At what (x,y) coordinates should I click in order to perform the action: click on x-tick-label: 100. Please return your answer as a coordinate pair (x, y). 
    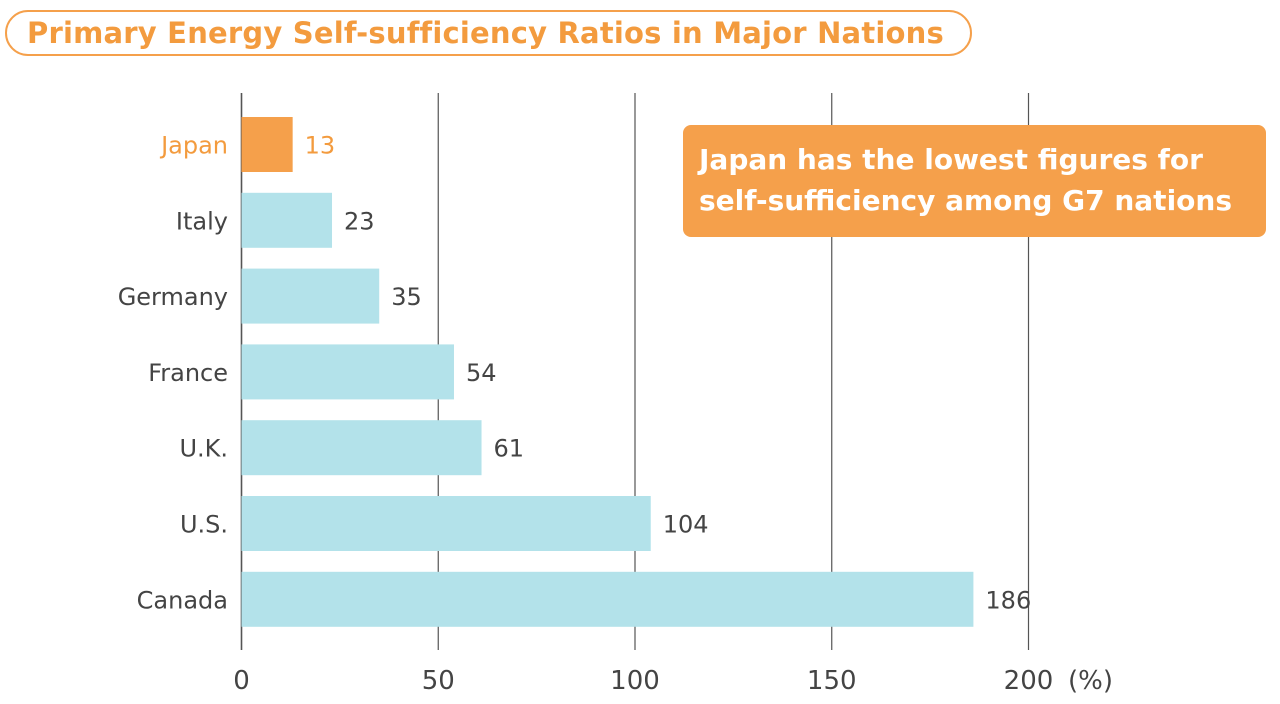
    Looking at the image, I should click on (635, 681).